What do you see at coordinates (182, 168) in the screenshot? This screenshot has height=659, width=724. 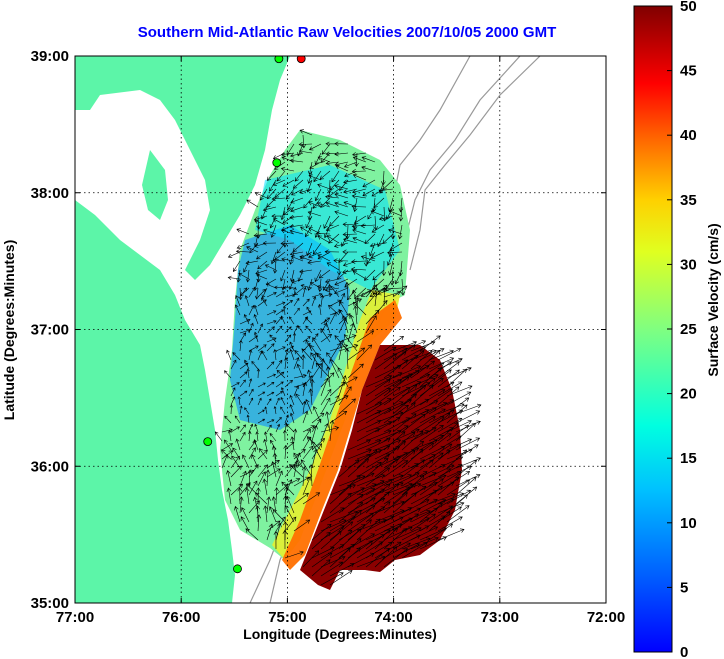 I see `delmarva-peninsula` at bounding box center [182, 168].